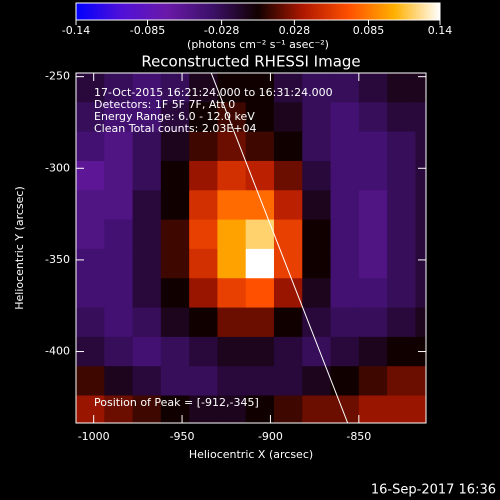  What do you see at coordinates (94, 436) in the screenshot?
I see `x-tick-label: -1000` at bounding box center [94, 436].